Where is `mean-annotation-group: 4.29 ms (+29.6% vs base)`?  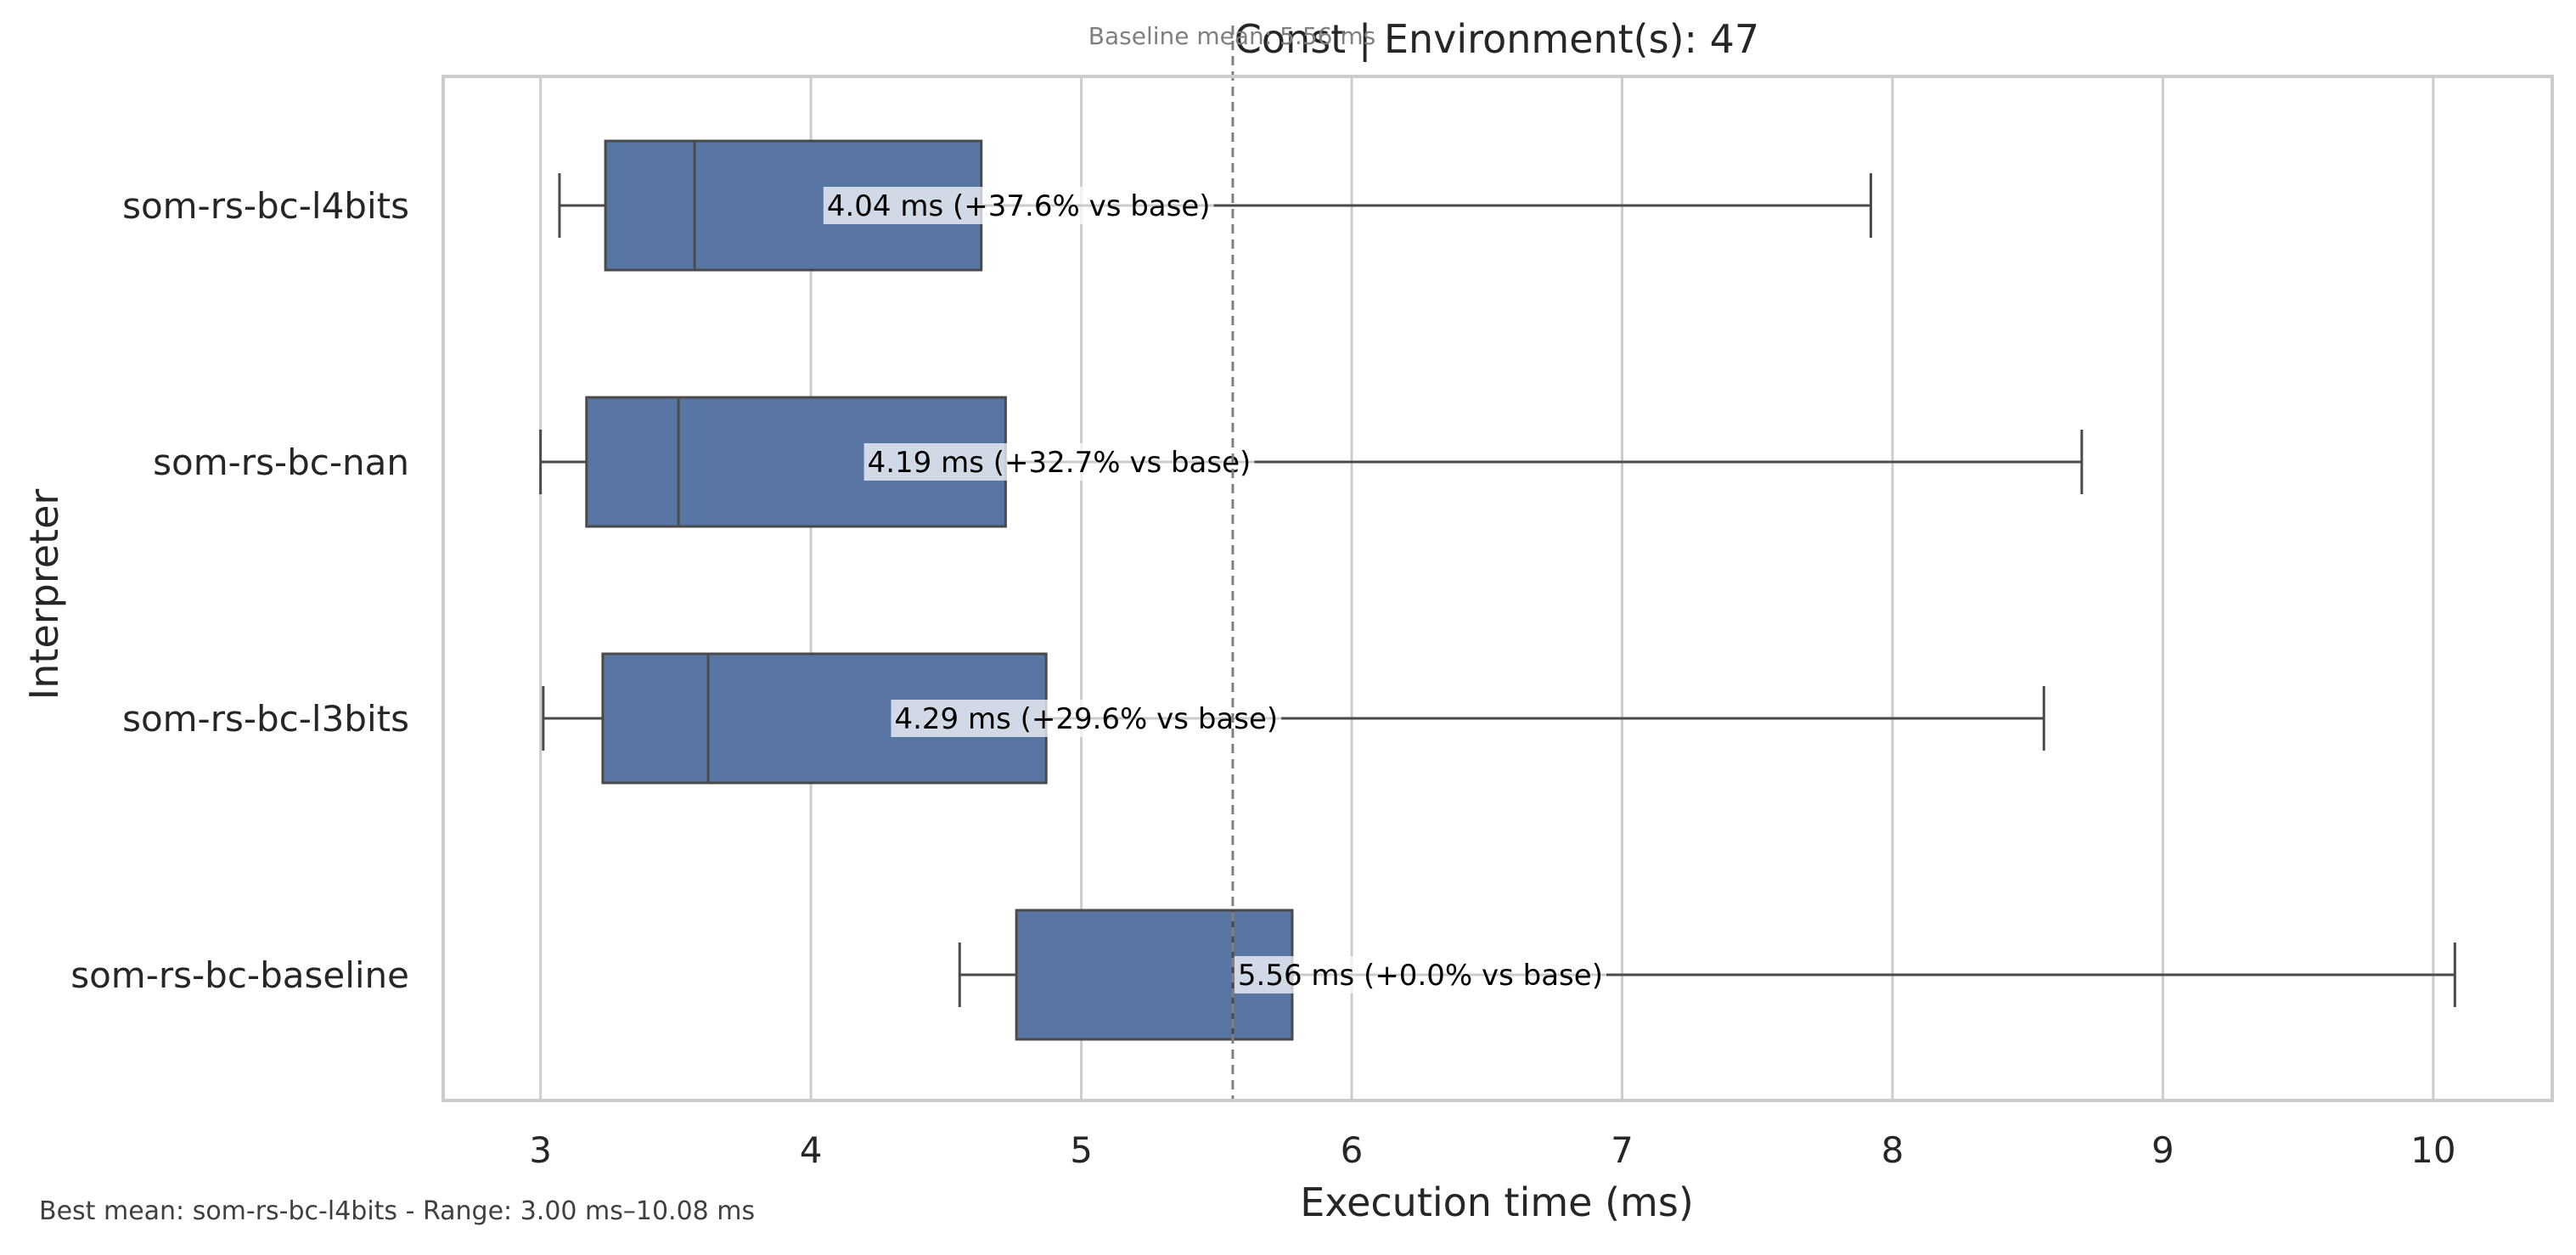
mean-annotation-group: 4.29 ms (+29.6% vs base) is located at coordinates (1086, 718).